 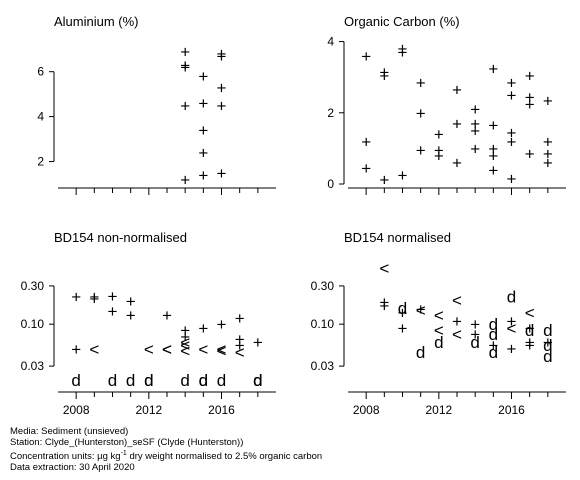 I want to click on panel-title: Organic Carbon (%), so click(x=402, y=21).